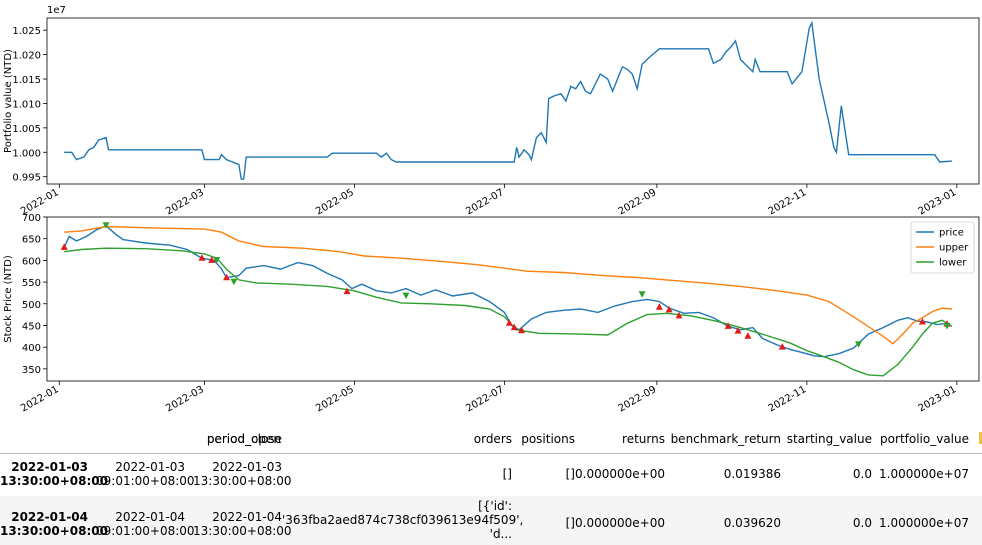 The height and width of the screenshot is (545, 982). What do you see at coordinates (26, 80) in the screenshot?
I see `y-tick-label: 1.015` at bounding box center [26, 80].